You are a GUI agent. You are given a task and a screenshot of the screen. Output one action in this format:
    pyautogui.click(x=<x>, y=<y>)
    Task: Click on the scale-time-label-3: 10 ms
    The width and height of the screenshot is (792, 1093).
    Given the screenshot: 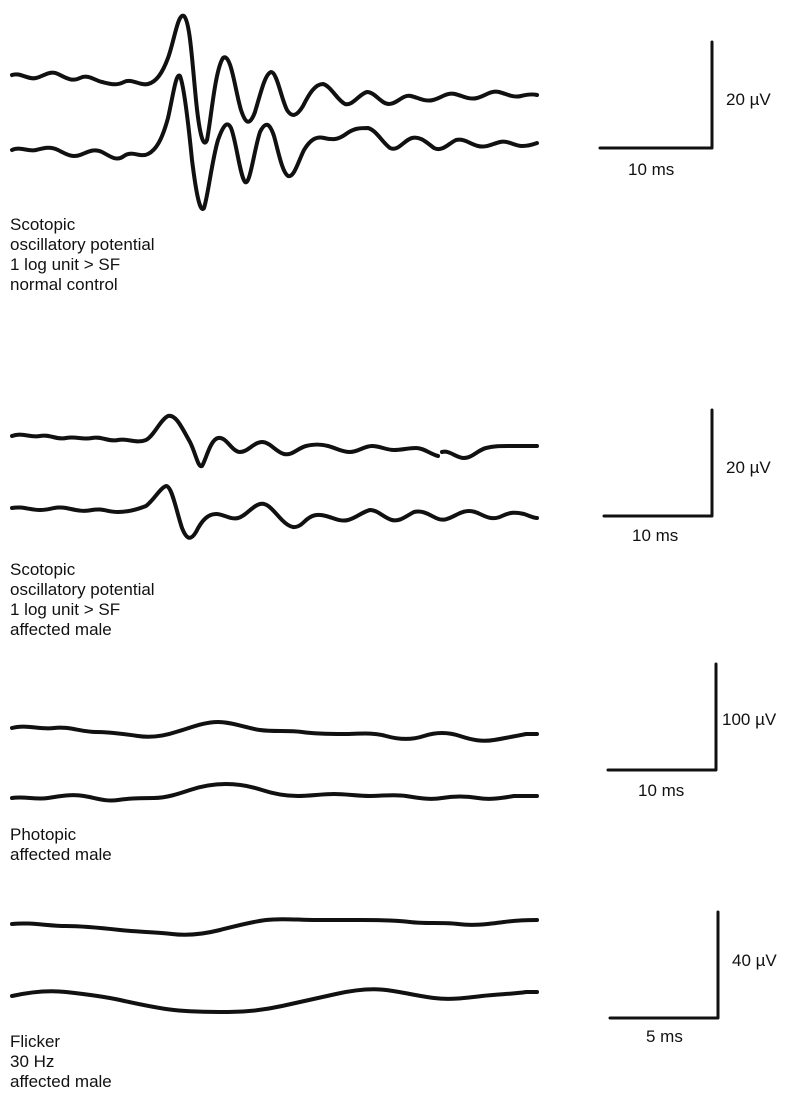 What is the action you would take?
    pyautogui.click(x=661, y=790)
    